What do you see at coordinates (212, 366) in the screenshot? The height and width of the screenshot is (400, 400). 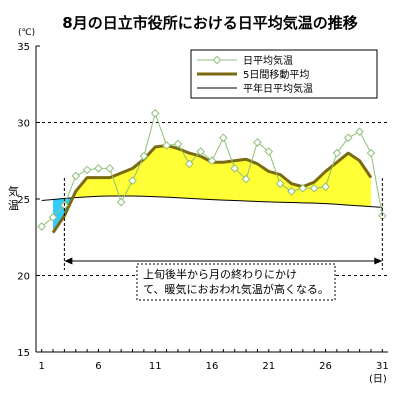 I see `x-tick-label: 16` at bounding box center [212, 366].